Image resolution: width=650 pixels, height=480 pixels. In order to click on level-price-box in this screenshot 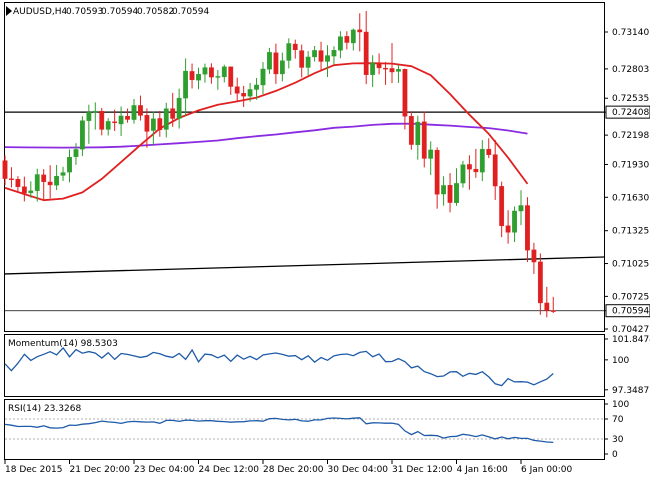, I will do `click(627, 112)`.